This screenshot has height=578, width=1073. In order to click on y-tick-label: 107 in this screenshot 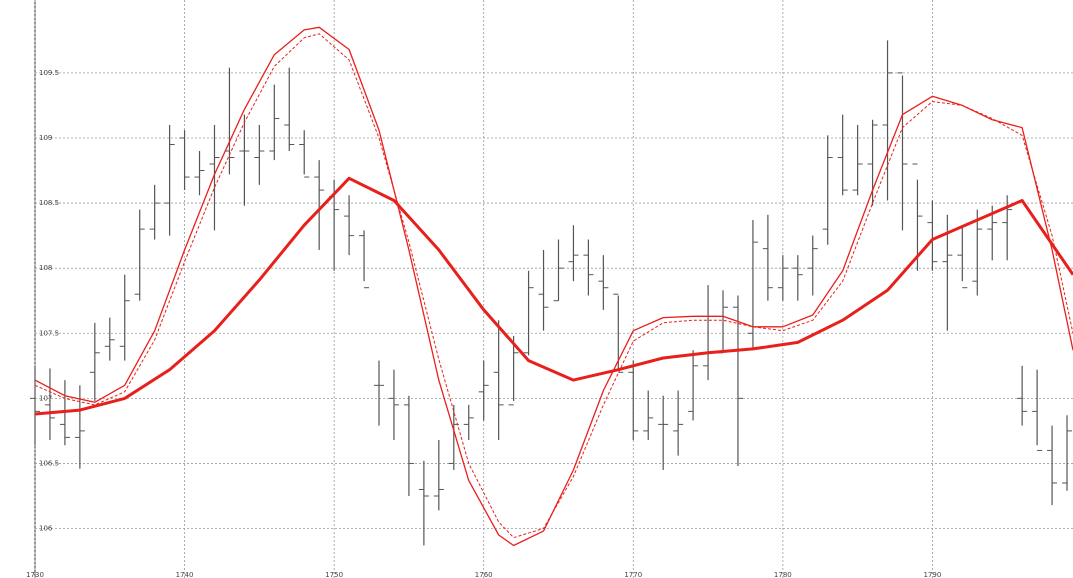, I will do `click(45, 398)`.